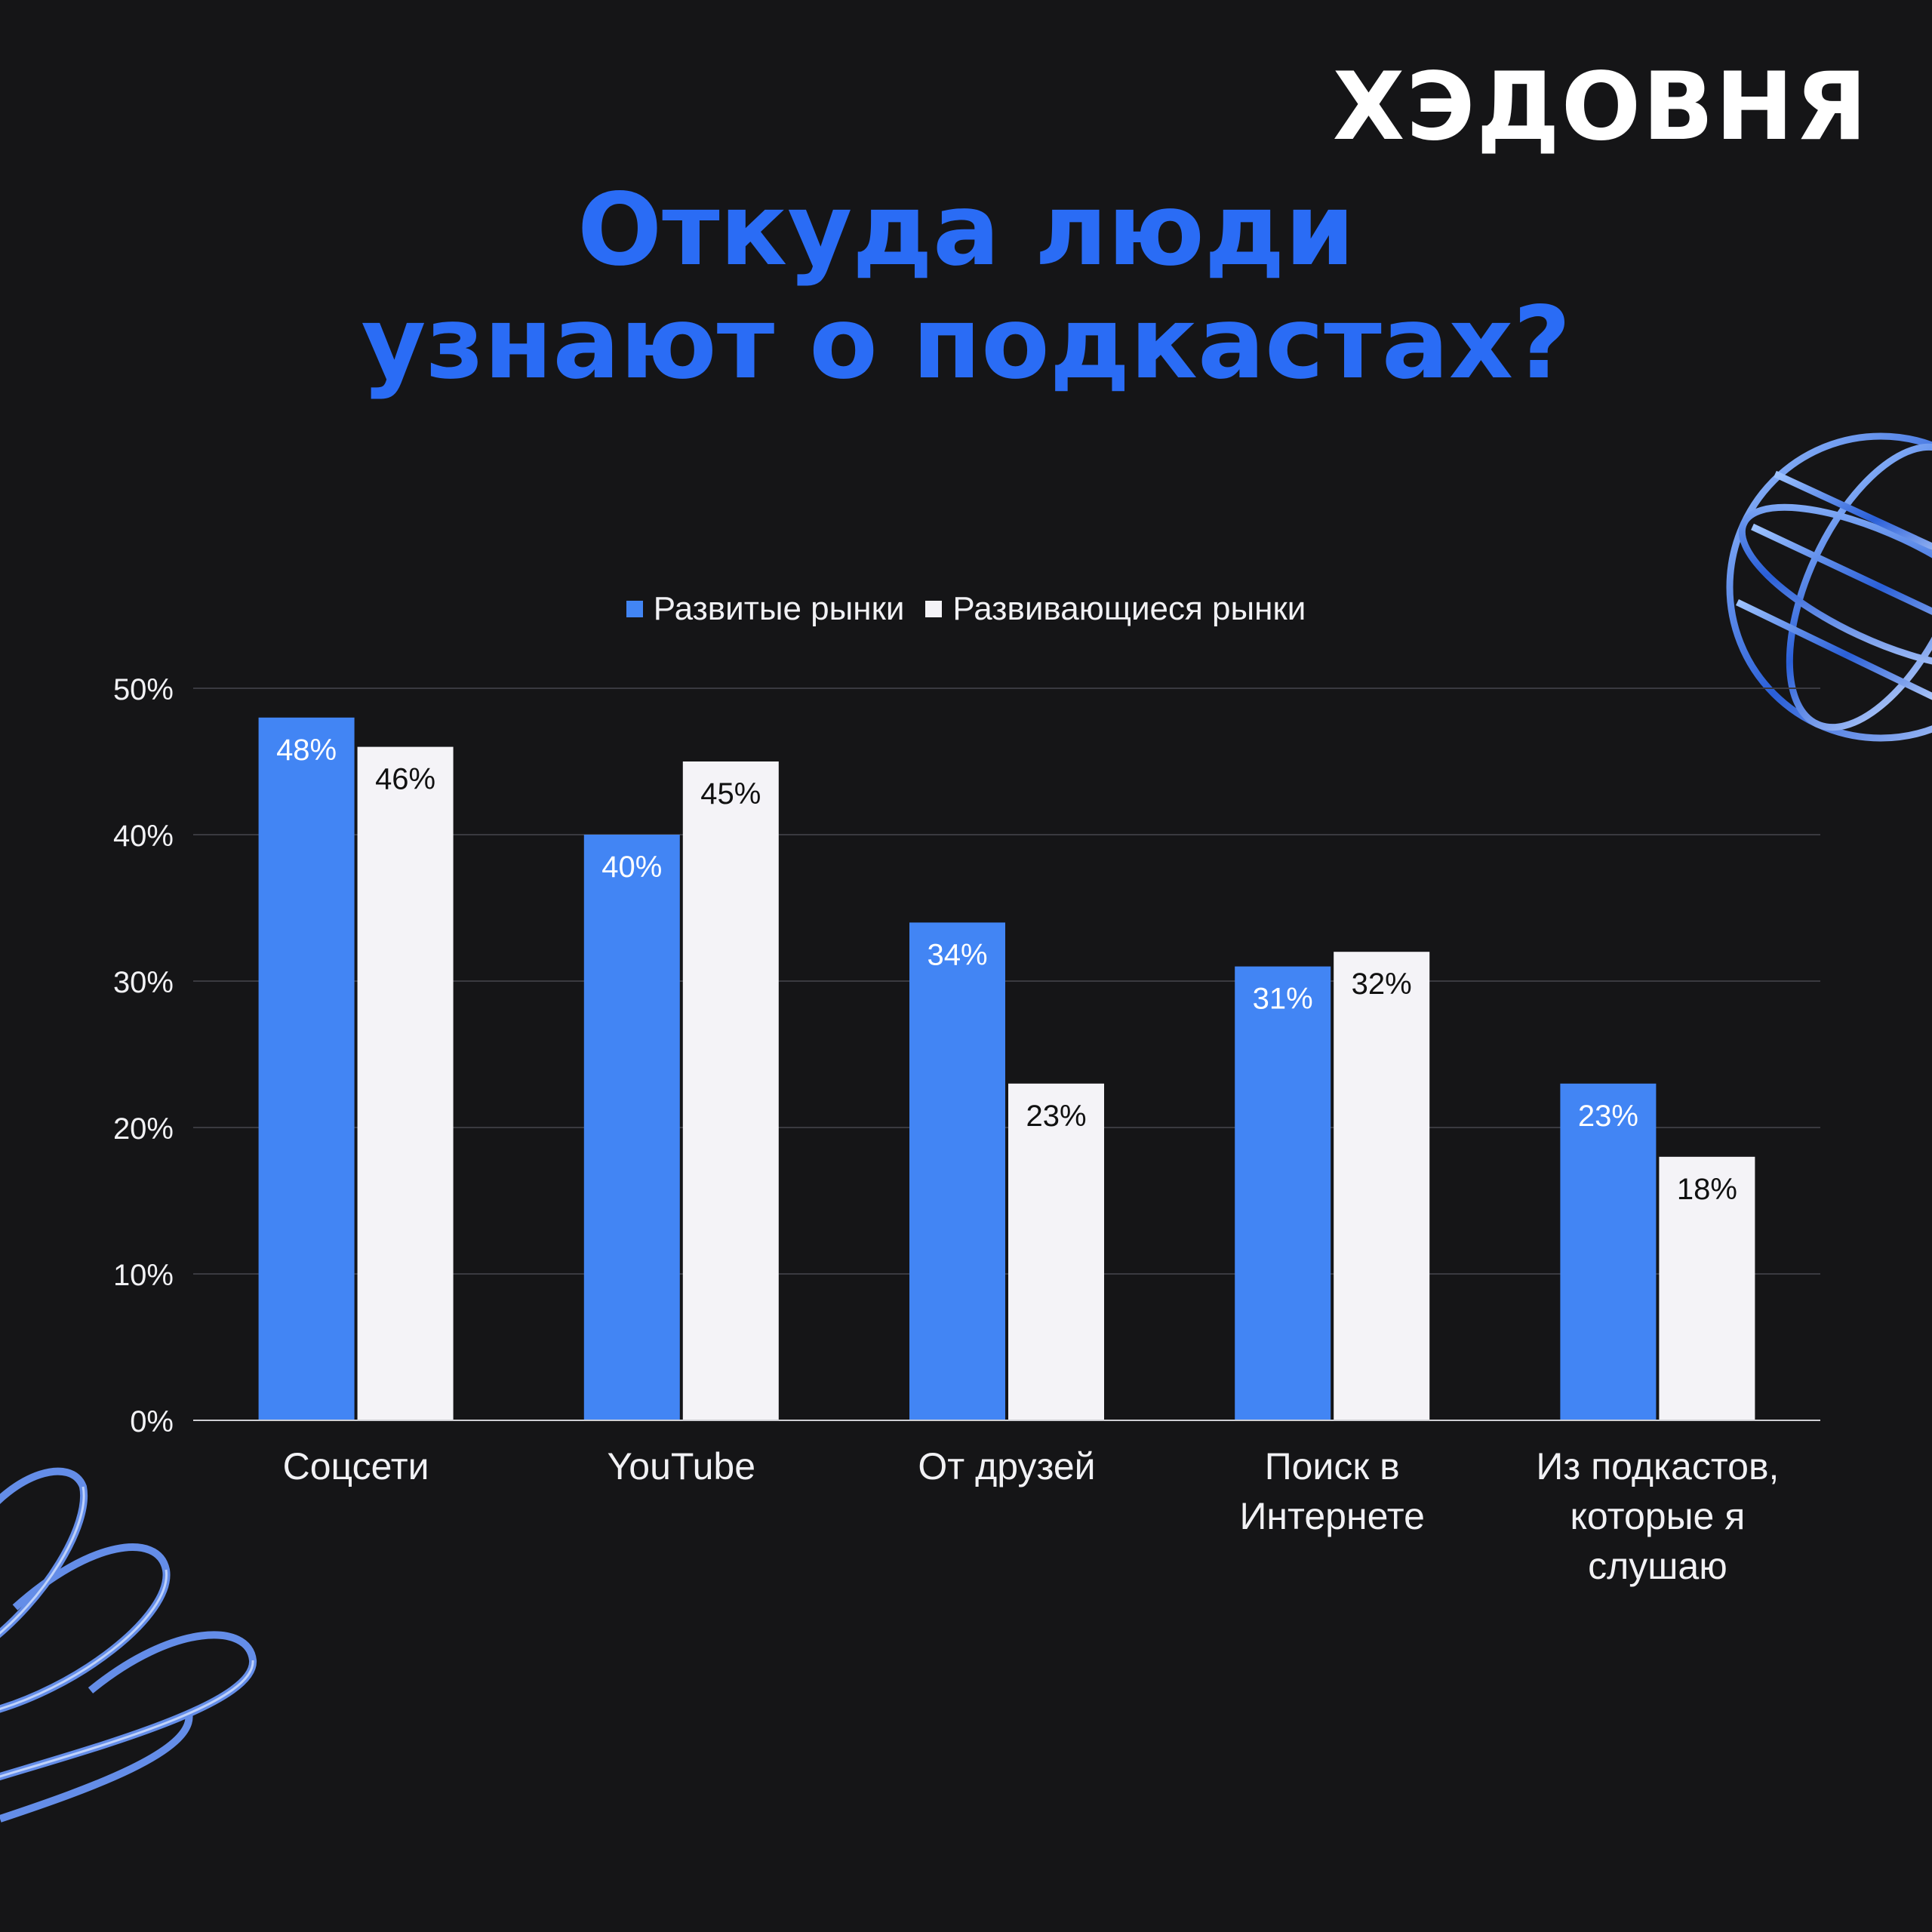  I want to click on x-tick-label: Из подкастов,, so click(1657, 1466).